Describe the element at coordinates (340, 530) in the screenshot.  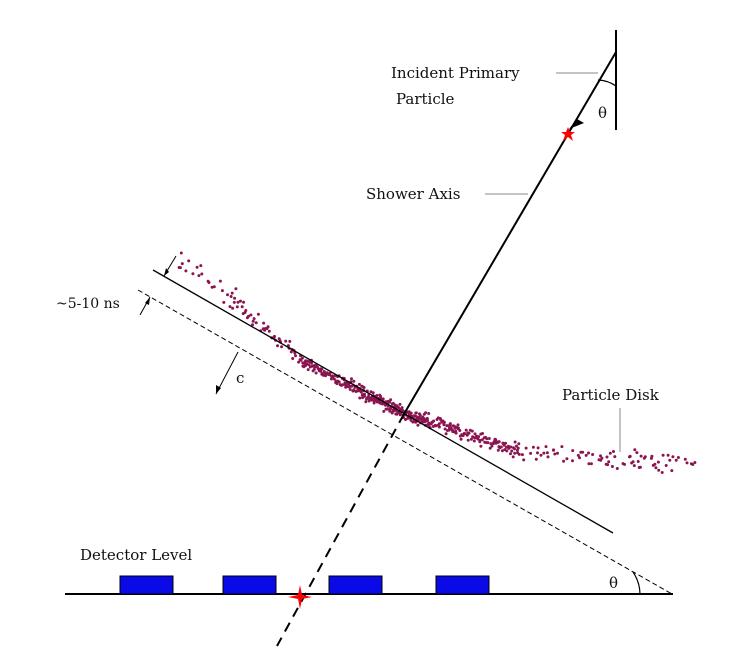
I see `shower-axis-extension-dashed` at that location.